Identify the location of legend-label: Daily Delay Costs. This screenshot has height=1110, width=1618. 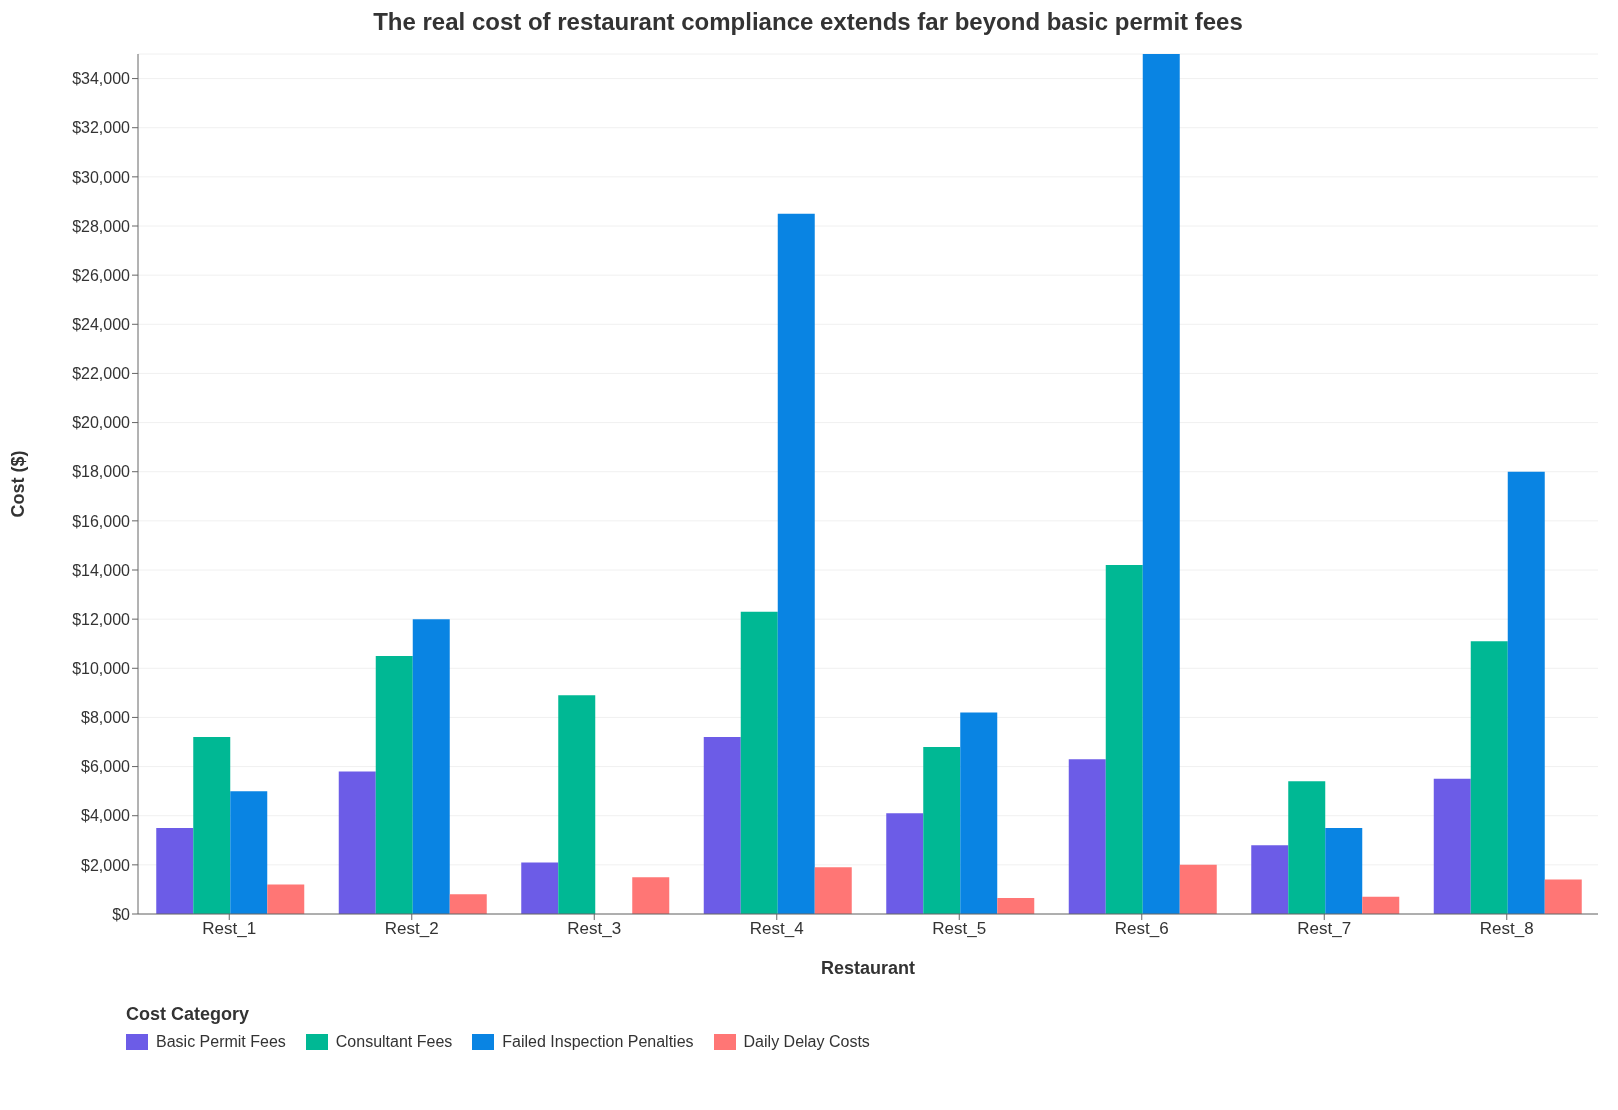
(806, 1042).